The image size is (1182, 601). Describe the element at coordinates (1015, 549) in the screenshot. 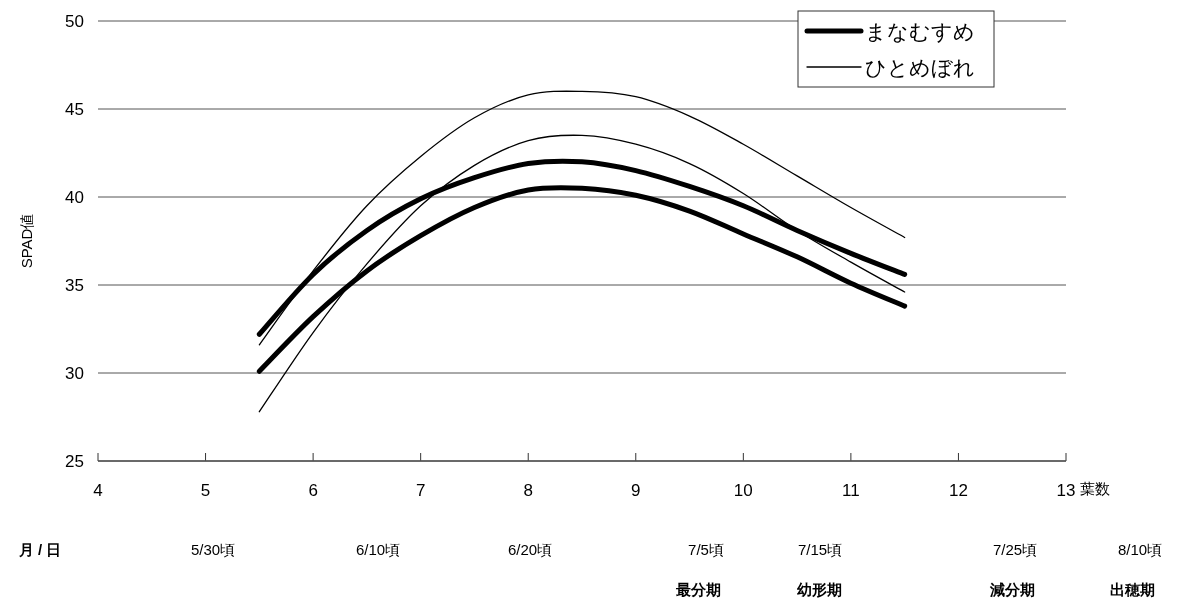

I see `text: 7/25頃` at that location.